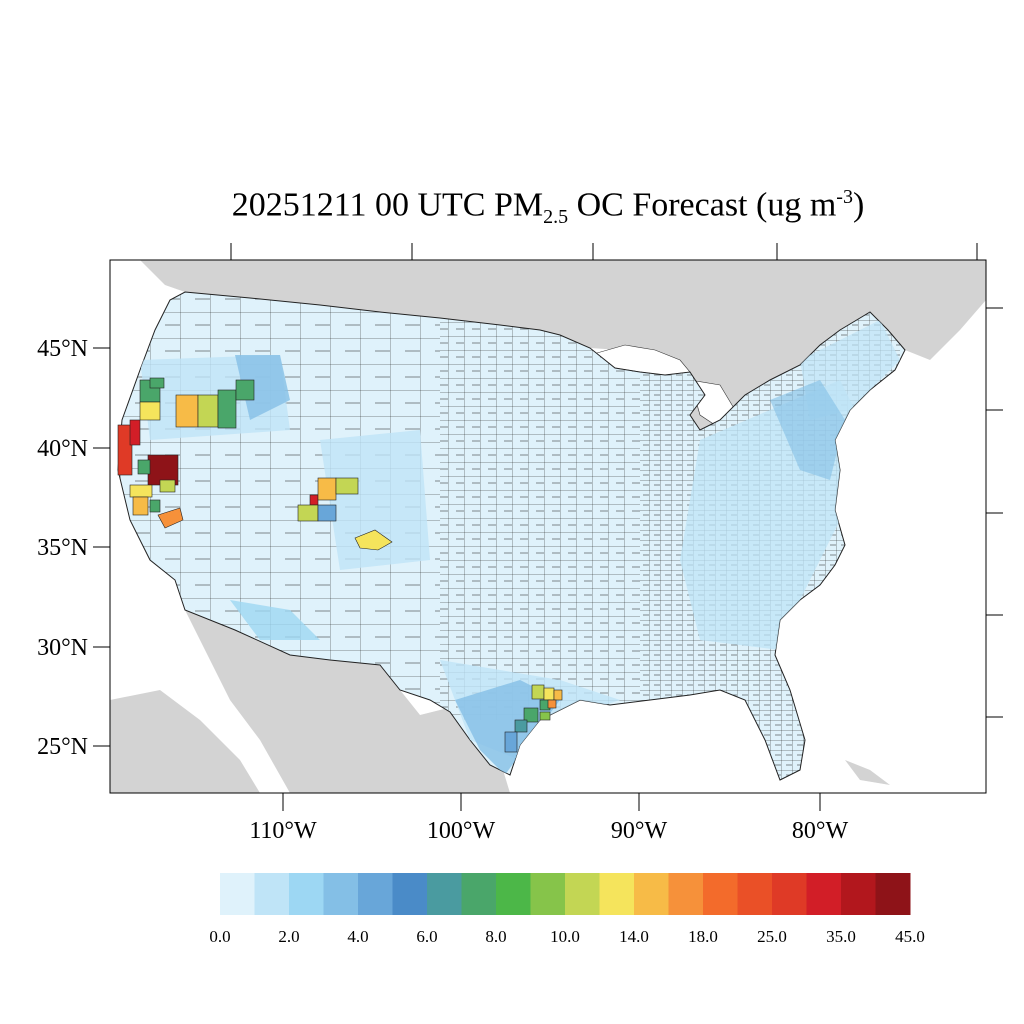 The height and width of the screenshot is (1024, 1024). Describe the element at coordinates (858, 205) in the screenshot. I see `title-close: )` at that location.